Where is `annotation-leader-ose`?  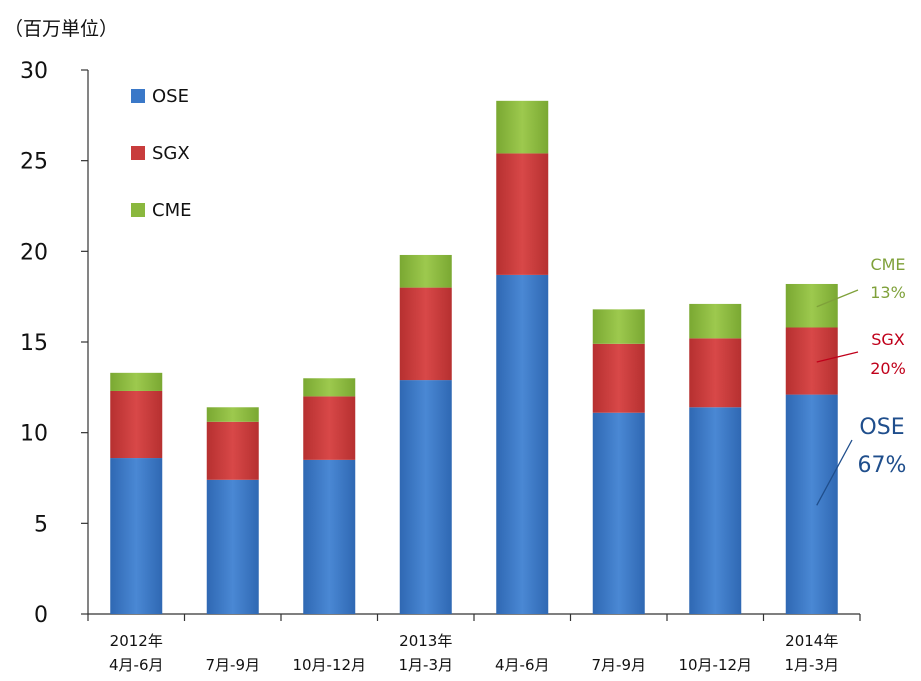
annotation-leader-ose is located at coordinates (834, 472).